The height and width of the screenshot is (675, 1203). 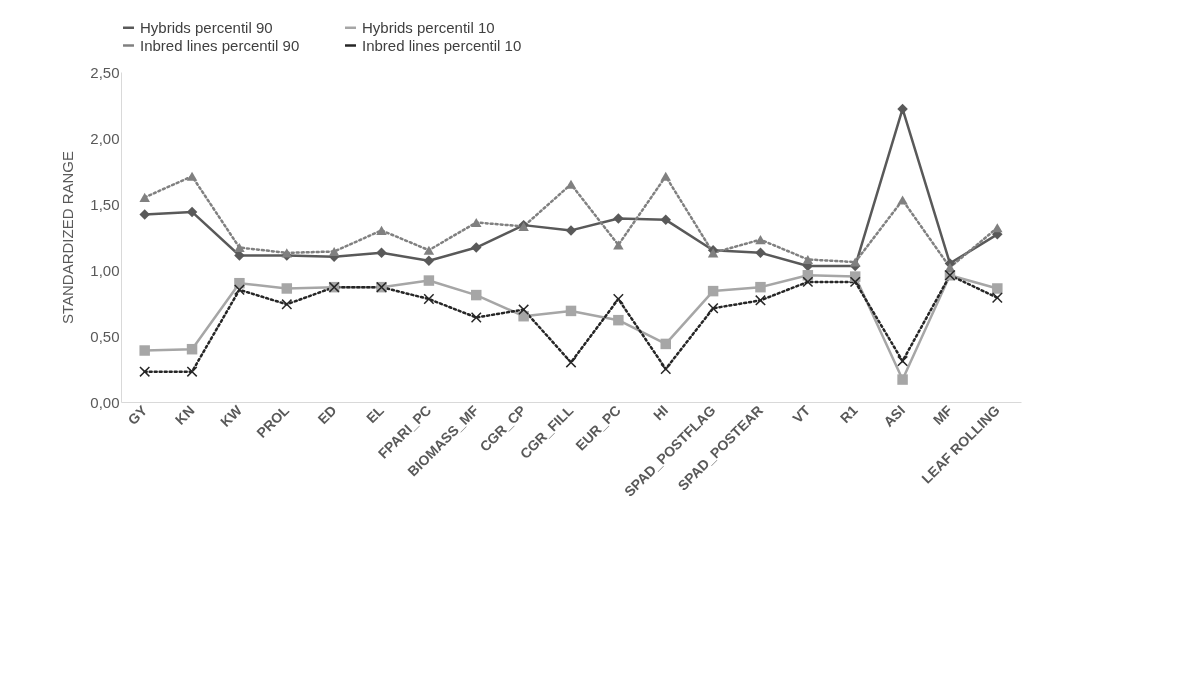 What do you see at coordinates (105, 138) in the screenshot?
I see `y-tick-label: 2,00` at bounding box center [105, 138].